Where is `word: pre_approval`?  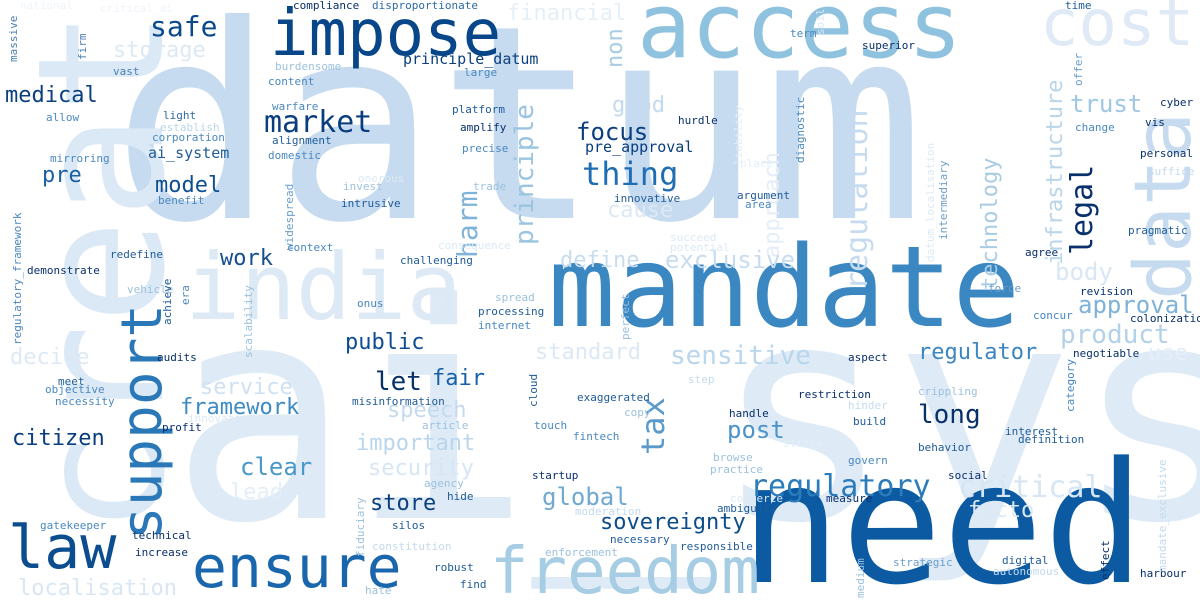 word: pre_approval is located at coordinates (639, 147).